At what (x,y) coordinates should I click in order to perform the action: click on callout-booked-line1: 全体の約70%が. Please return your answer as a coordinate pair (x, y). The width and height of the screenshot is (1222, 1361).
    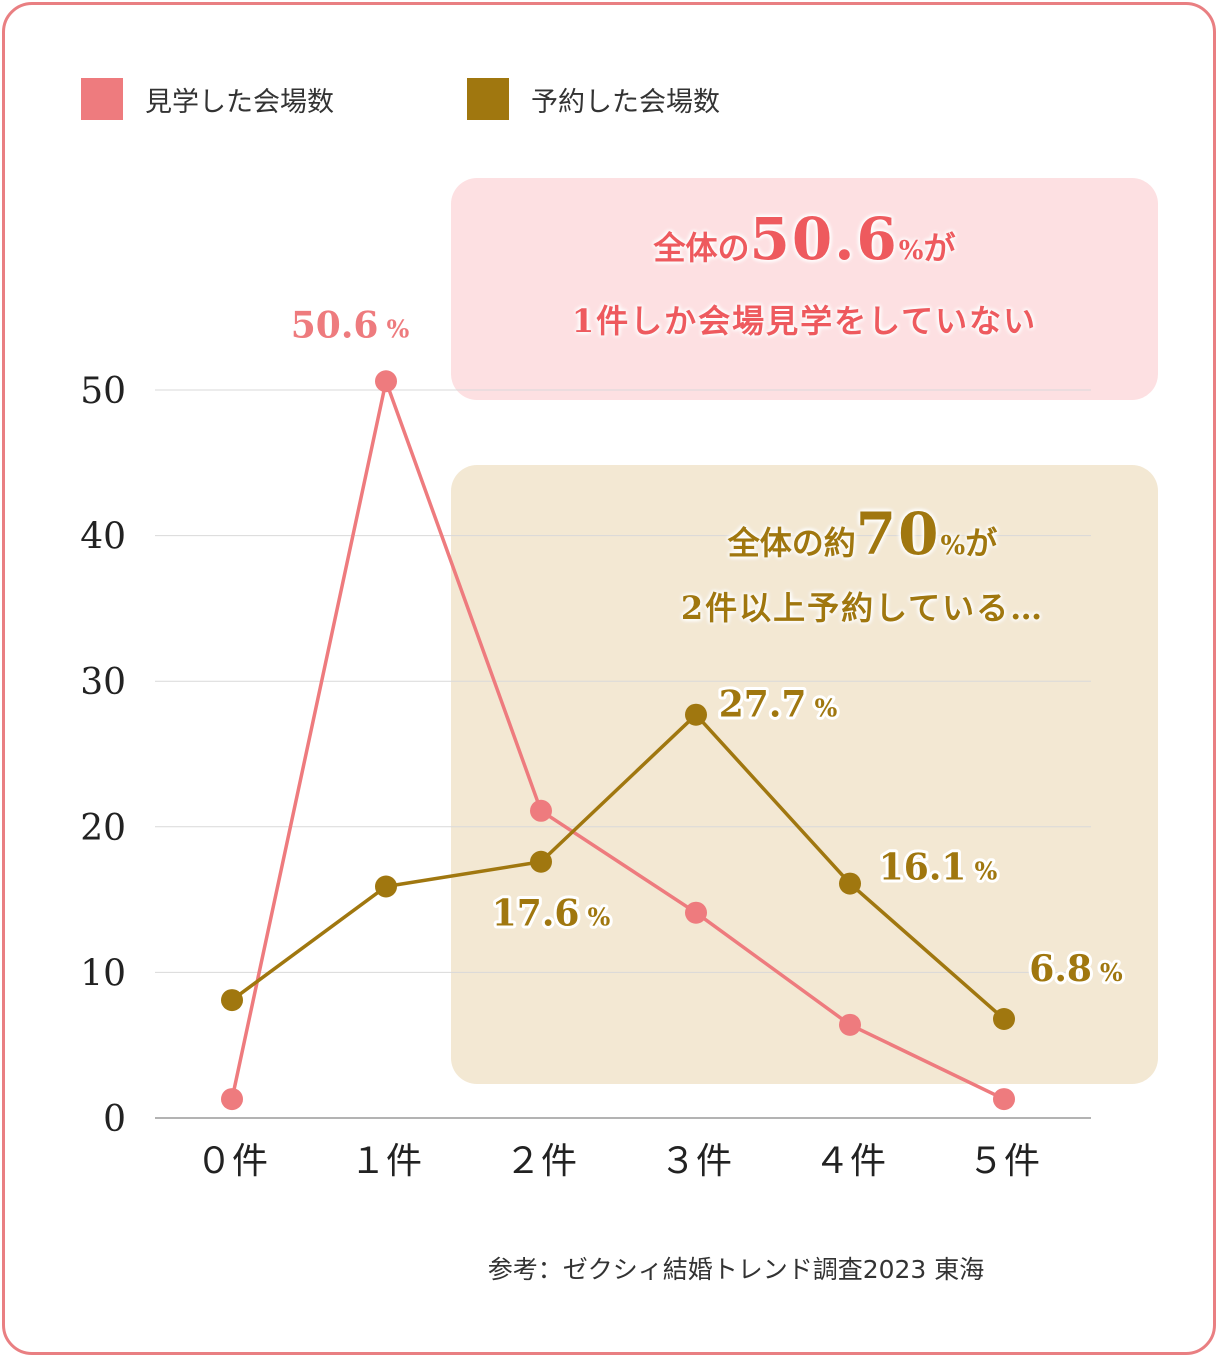
    Looking at the image, I should click on (862, 534).